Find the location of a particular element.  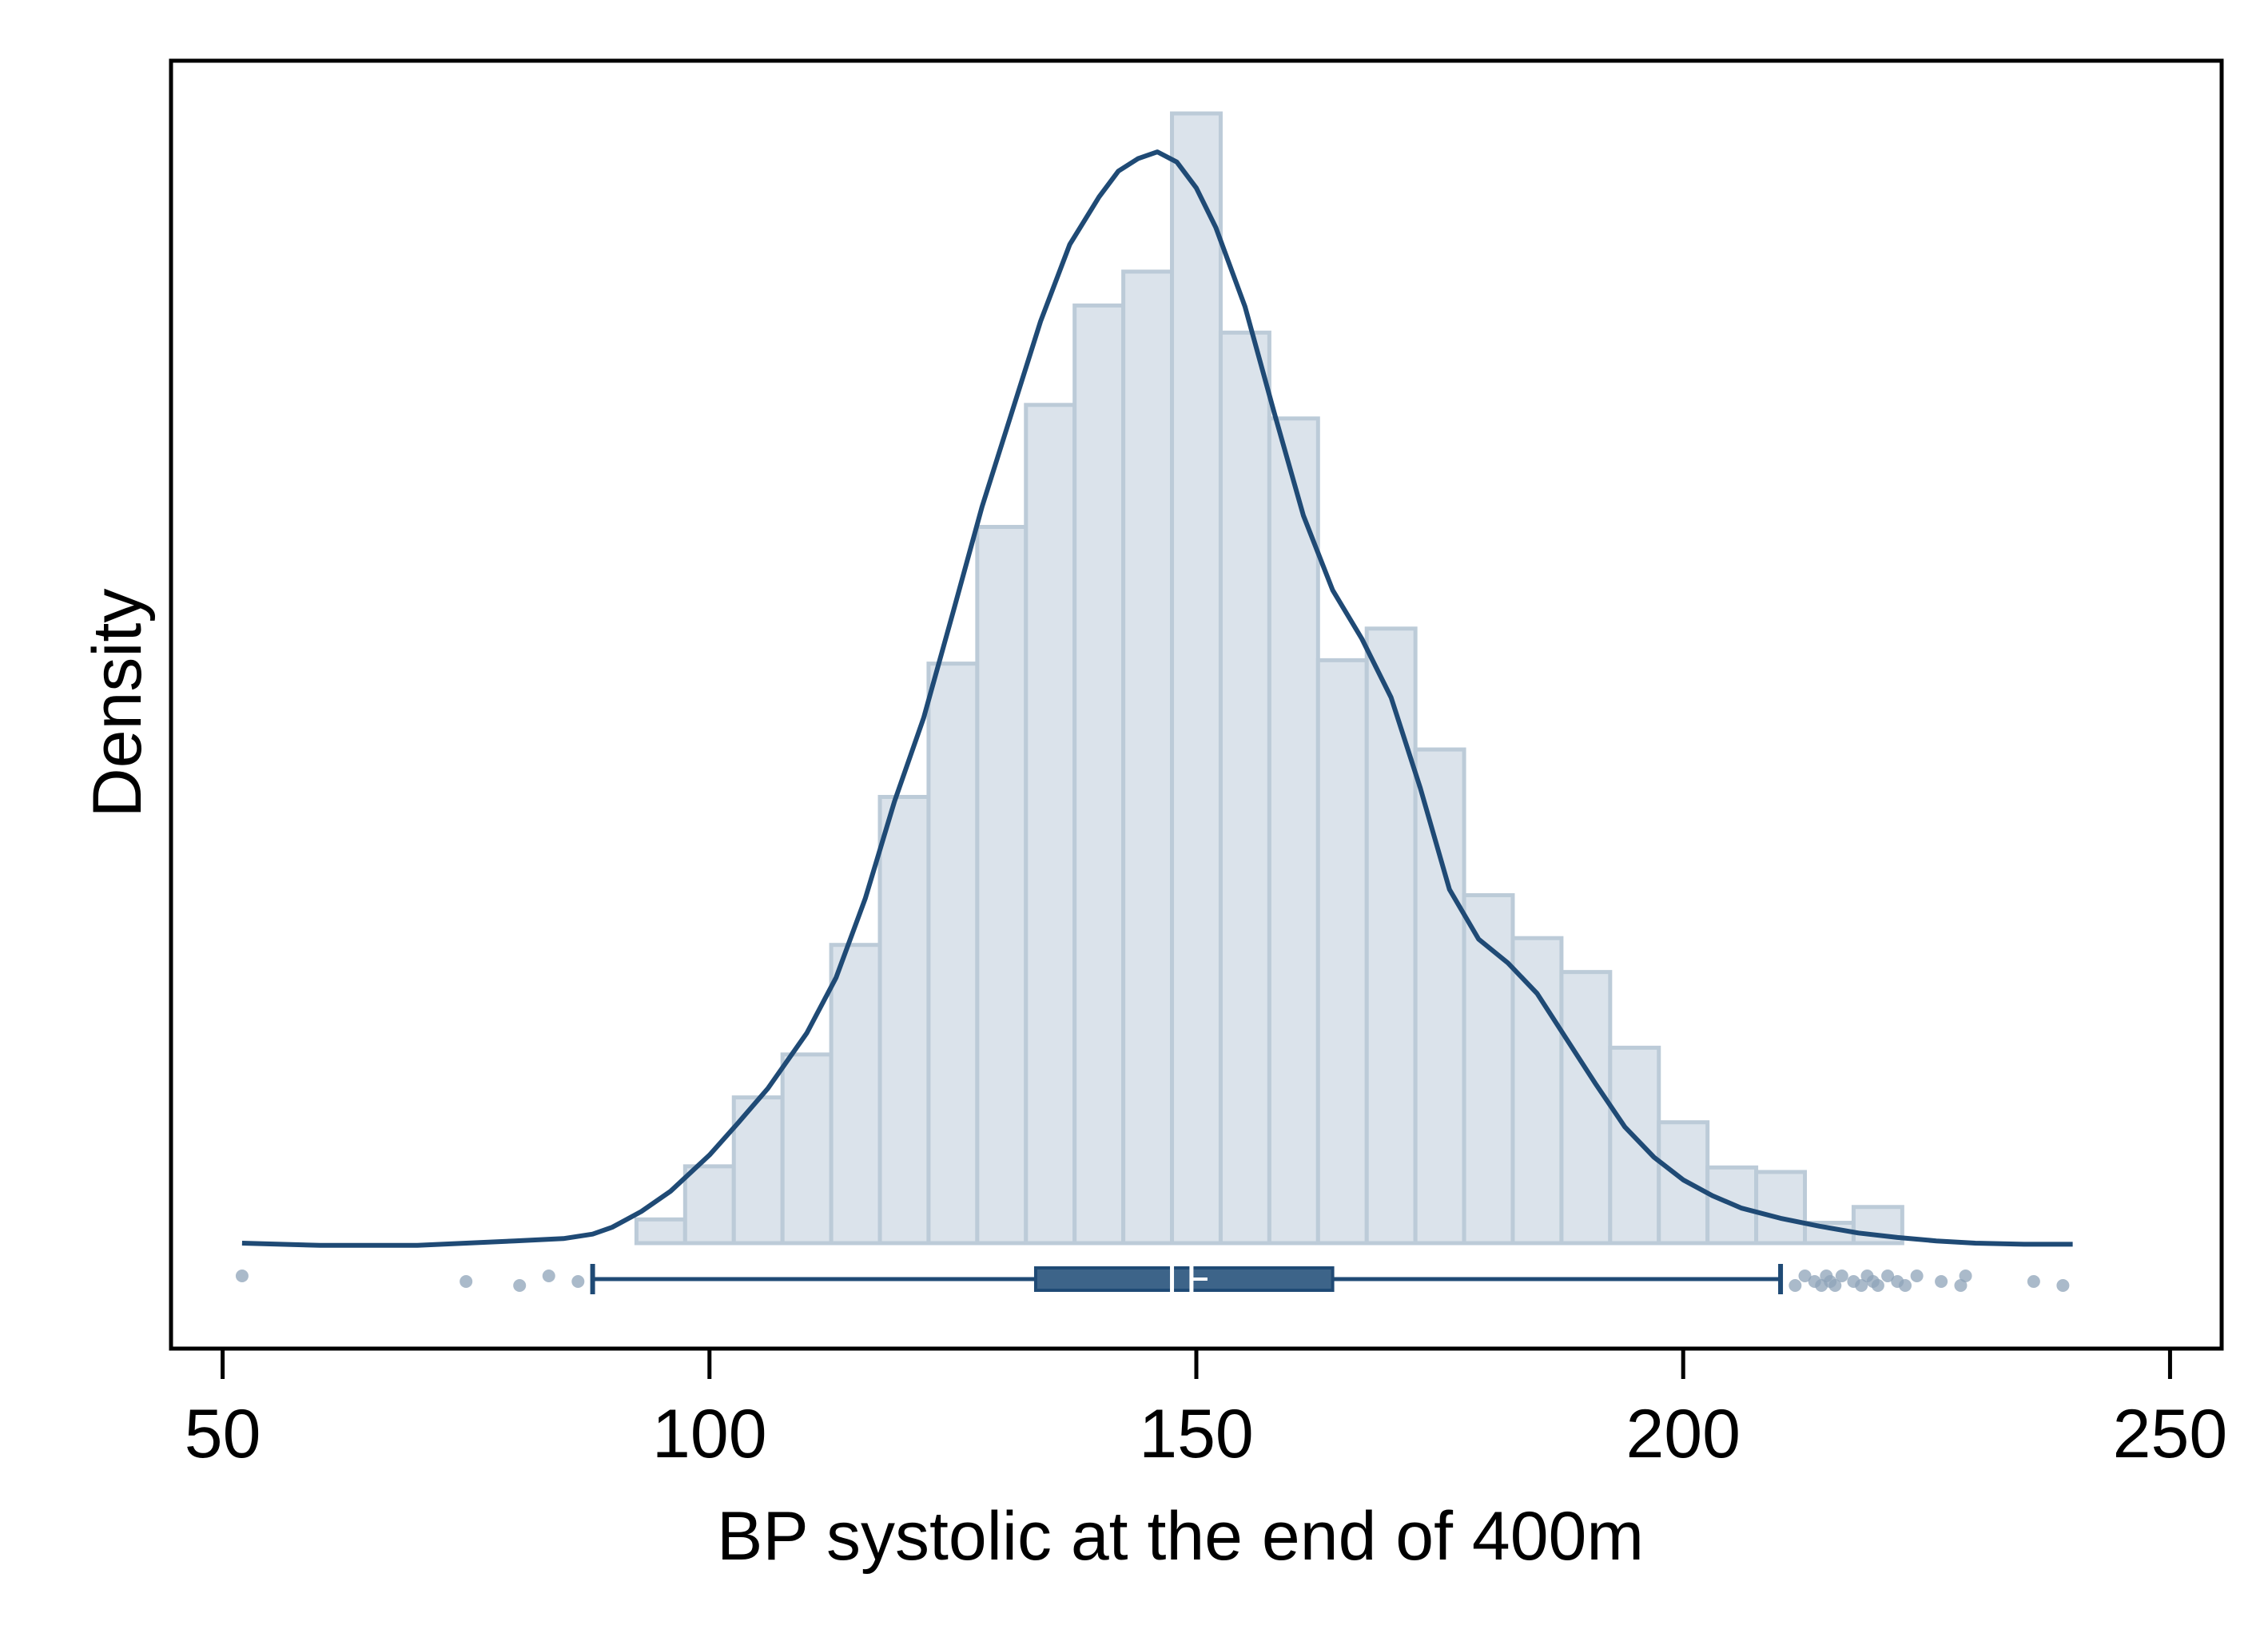

x-tick-label: 100 is located at coordinates (709, 1434).